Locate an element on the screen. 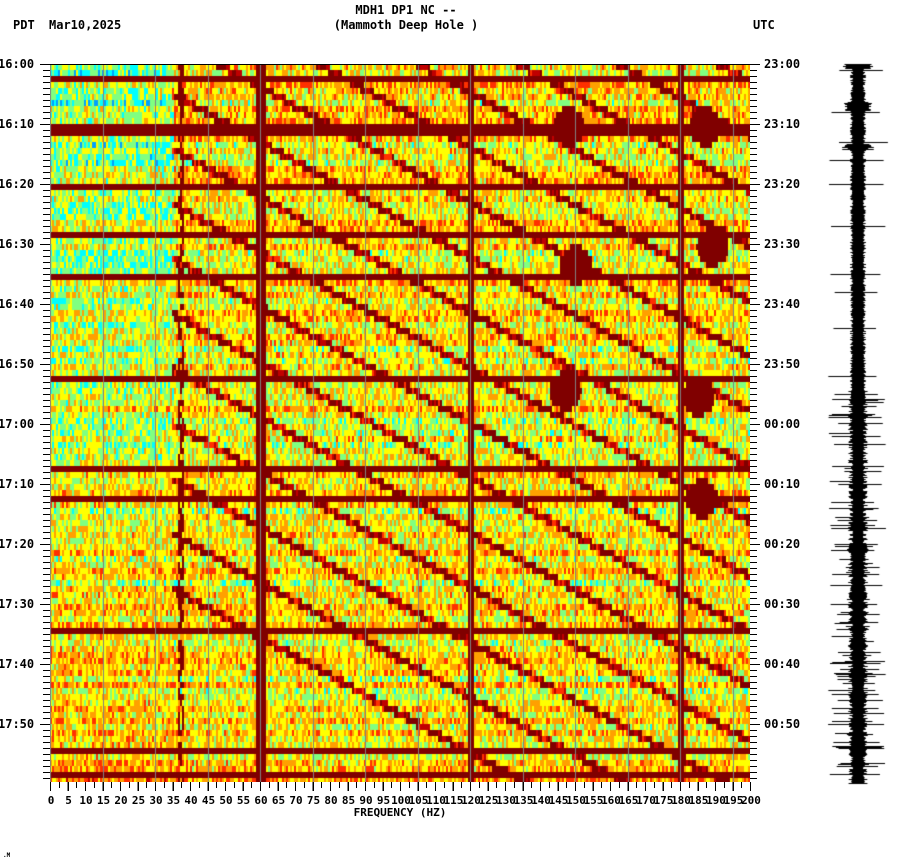 The height and width of the screenshot is (864, 902). x-tick-label: 30 is located at coordinates (156, 800).